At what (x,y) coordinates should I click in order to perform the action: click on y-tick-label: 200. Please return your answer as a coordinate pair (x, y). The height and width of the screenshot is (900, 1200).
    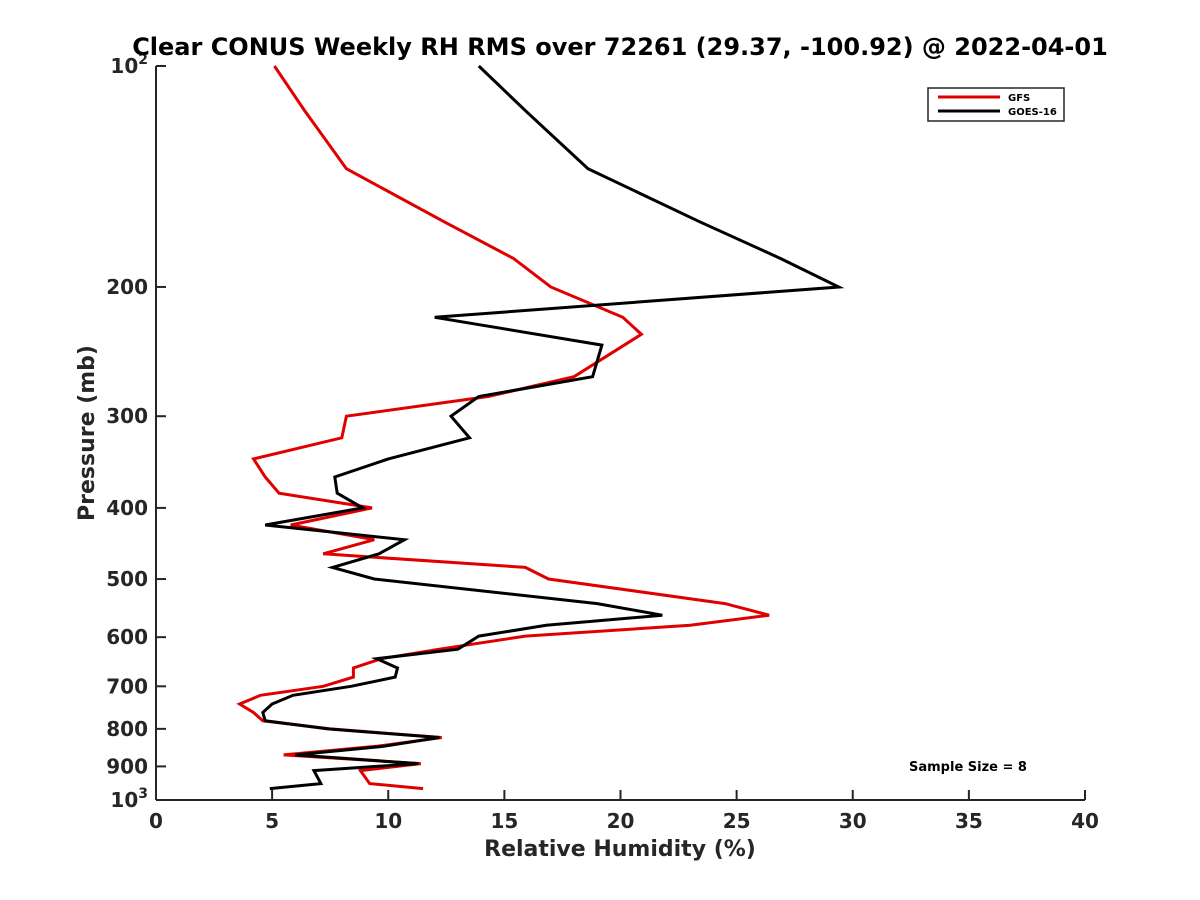
    Looking at the image, I should click on (127, 287).